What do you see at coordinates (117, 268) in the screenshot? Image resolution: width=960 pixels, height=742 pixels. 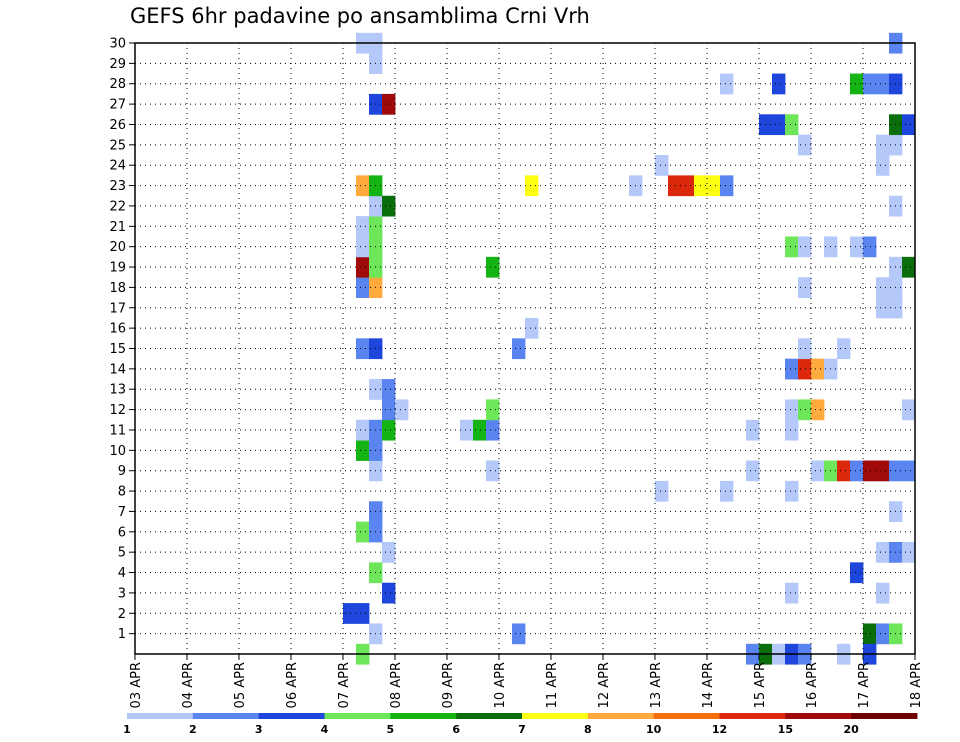 I see `y-tick-label: 19` at bounding box center [117, 268].